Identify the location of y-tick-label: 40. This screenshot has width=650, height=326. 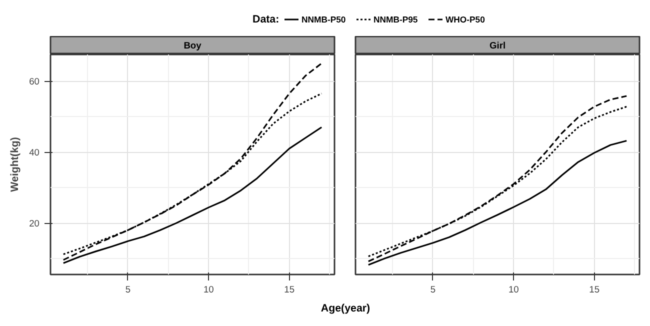
(34, 153).